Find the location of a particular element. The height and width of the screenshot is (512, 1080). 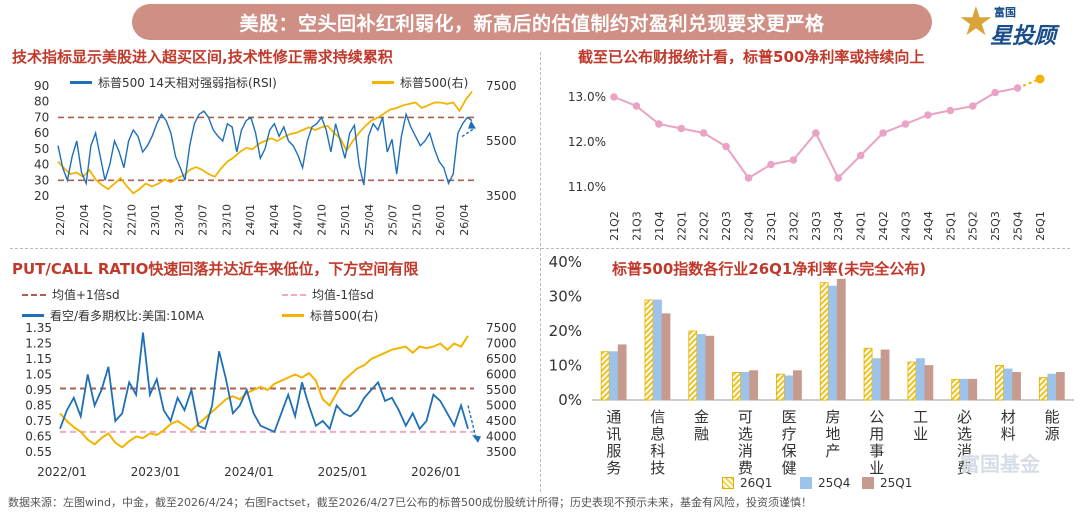

x-tick-char: 技 is located at coordinates (657, 468).